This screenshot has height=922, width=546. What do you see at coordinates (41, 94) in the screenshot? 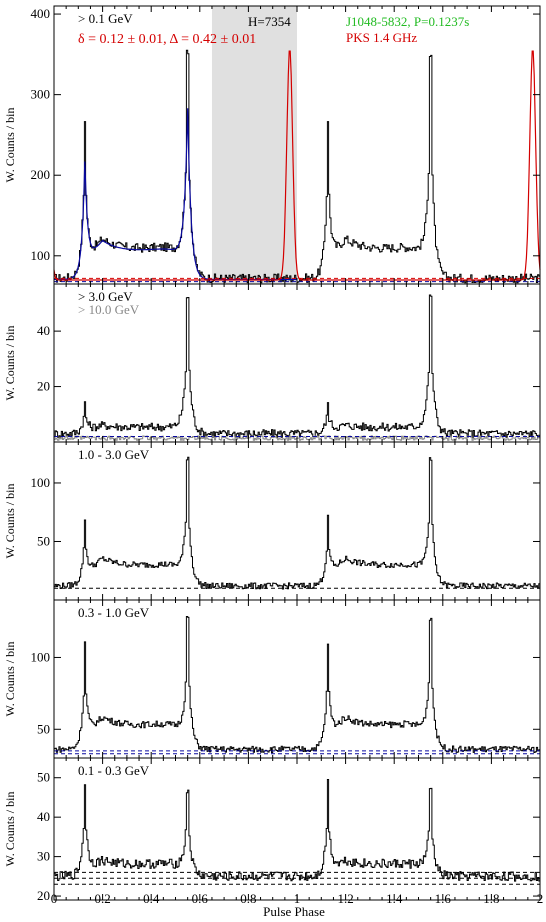
I see `y-tick-label: 300` at bounding box center [41, 94].